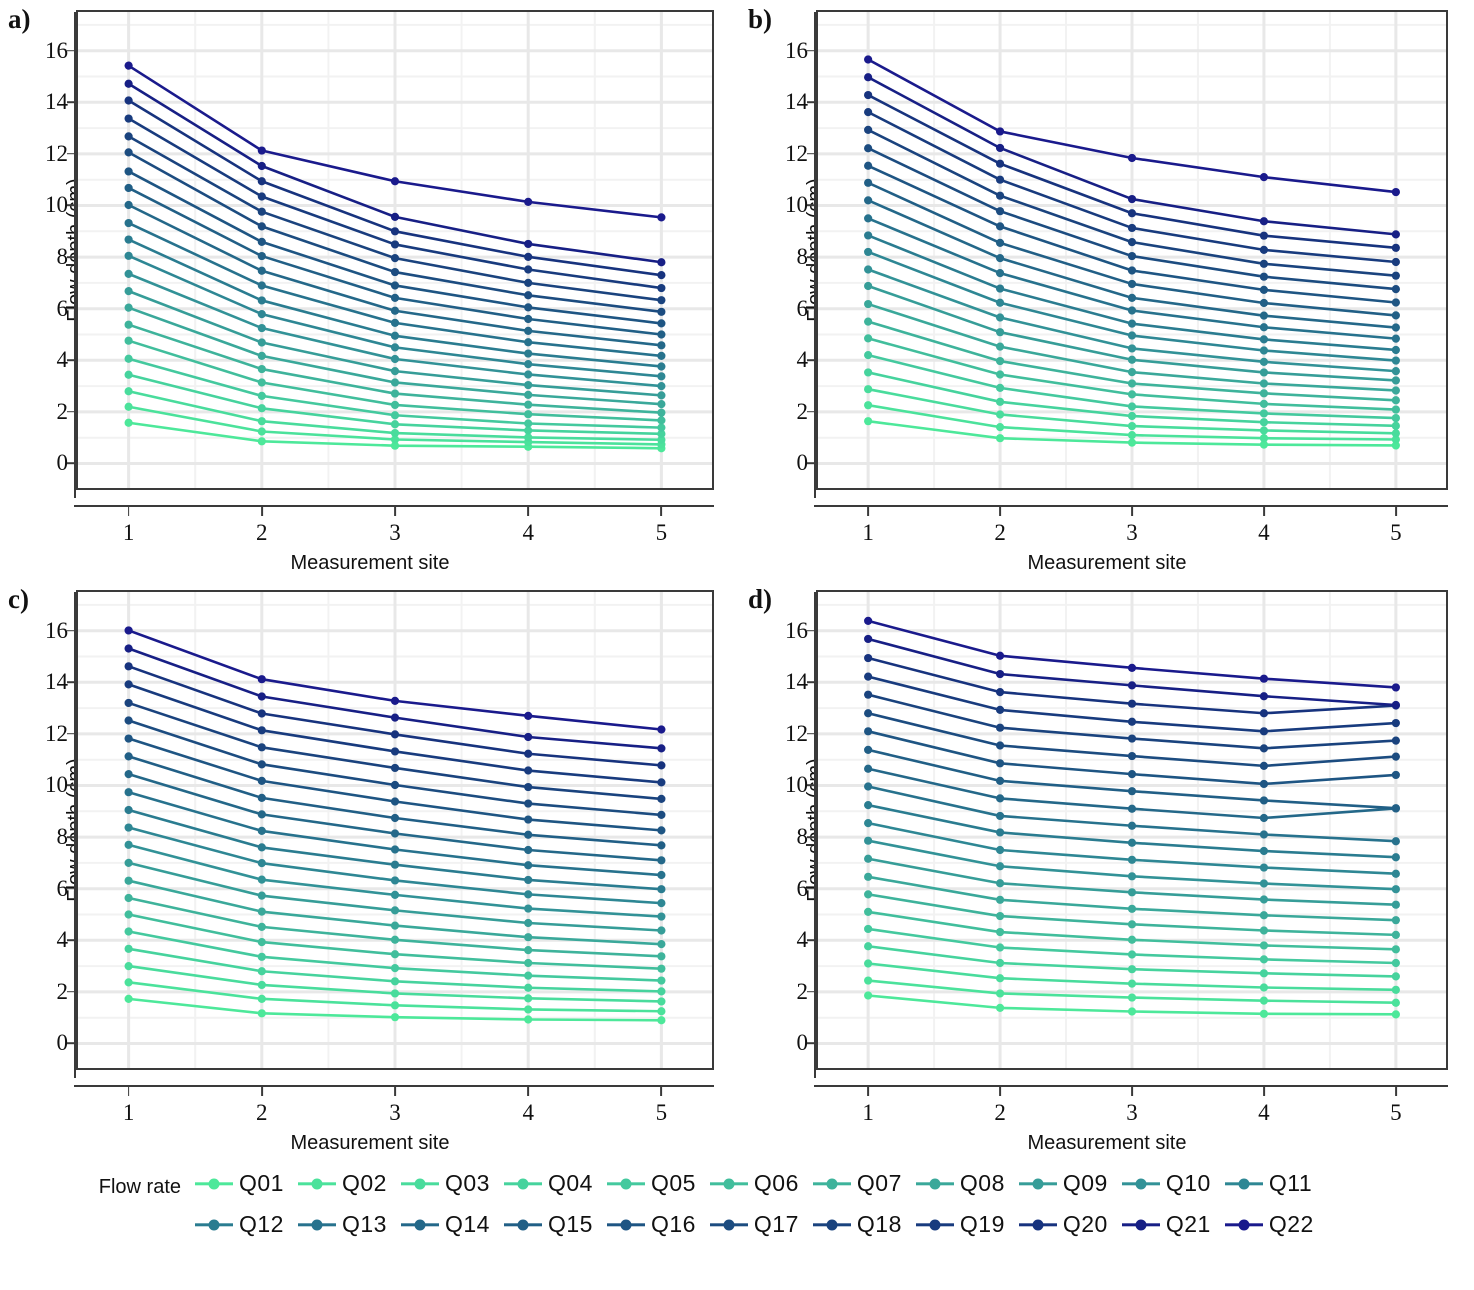 The image size is (1474, 1290). Describe the element at coordinates (796, 153) in the screenshot. I see `y-tick-label: 12` at that location.